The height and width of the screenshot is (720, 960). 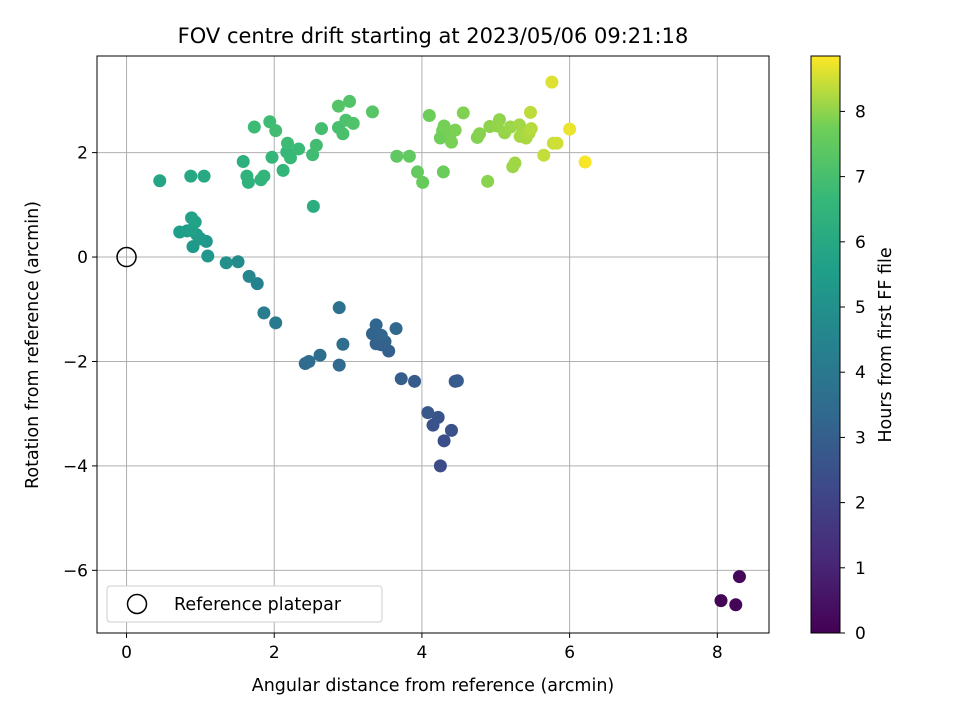 I want to click on colorbar: 0 1 2 3 4 5 6 7 8 Hours from first FF file, so click(x=853, y=349).